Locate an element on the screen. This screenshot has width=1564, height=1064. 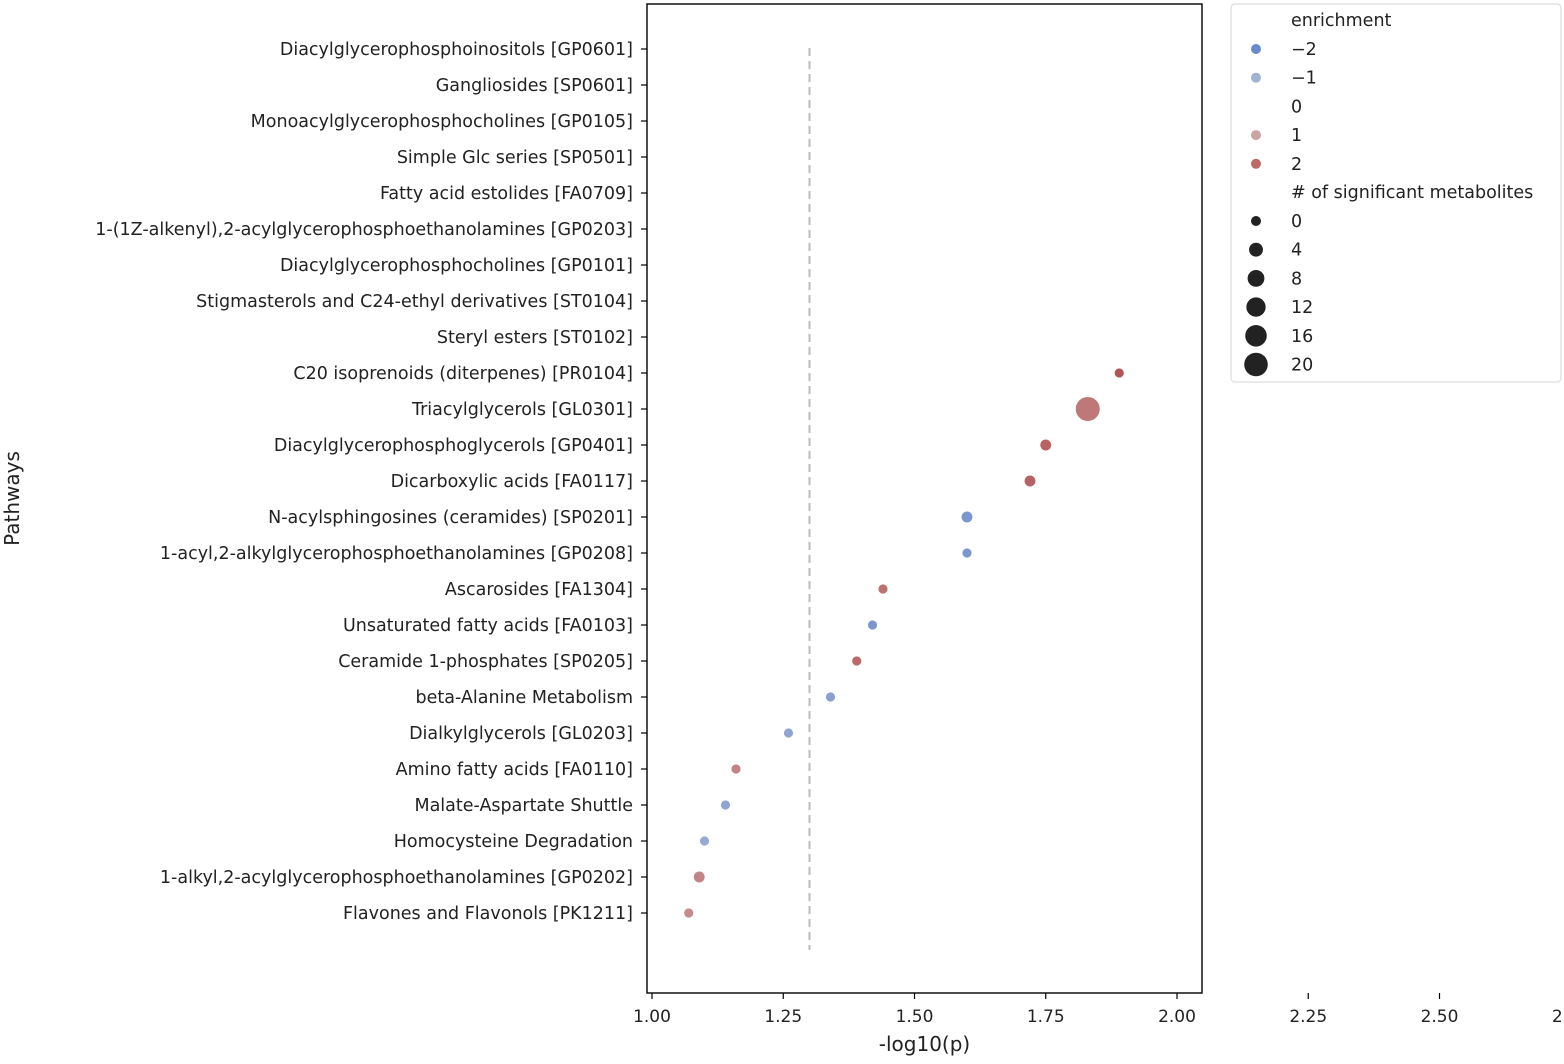
y-tick-label: Ceramide 1-phosphates [SP0205] is located at coordinates (485, 662).